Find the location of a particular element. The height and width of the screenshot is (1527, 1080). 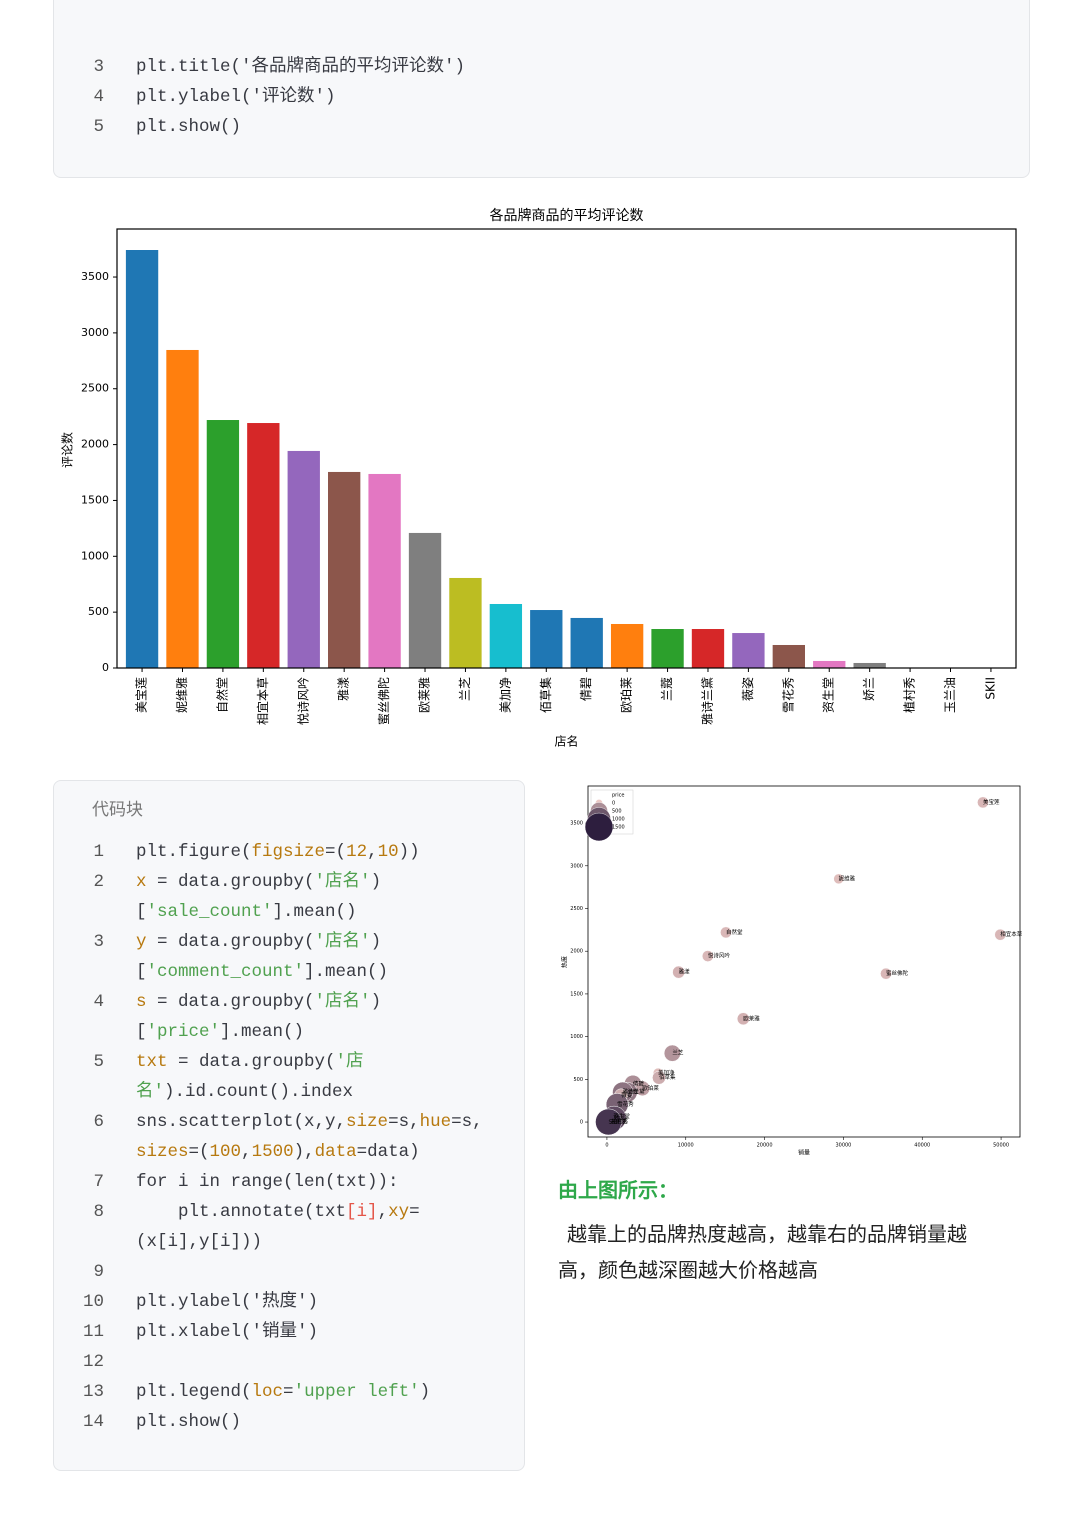

code-token: 1500 is located at coordinates (272, 1152).